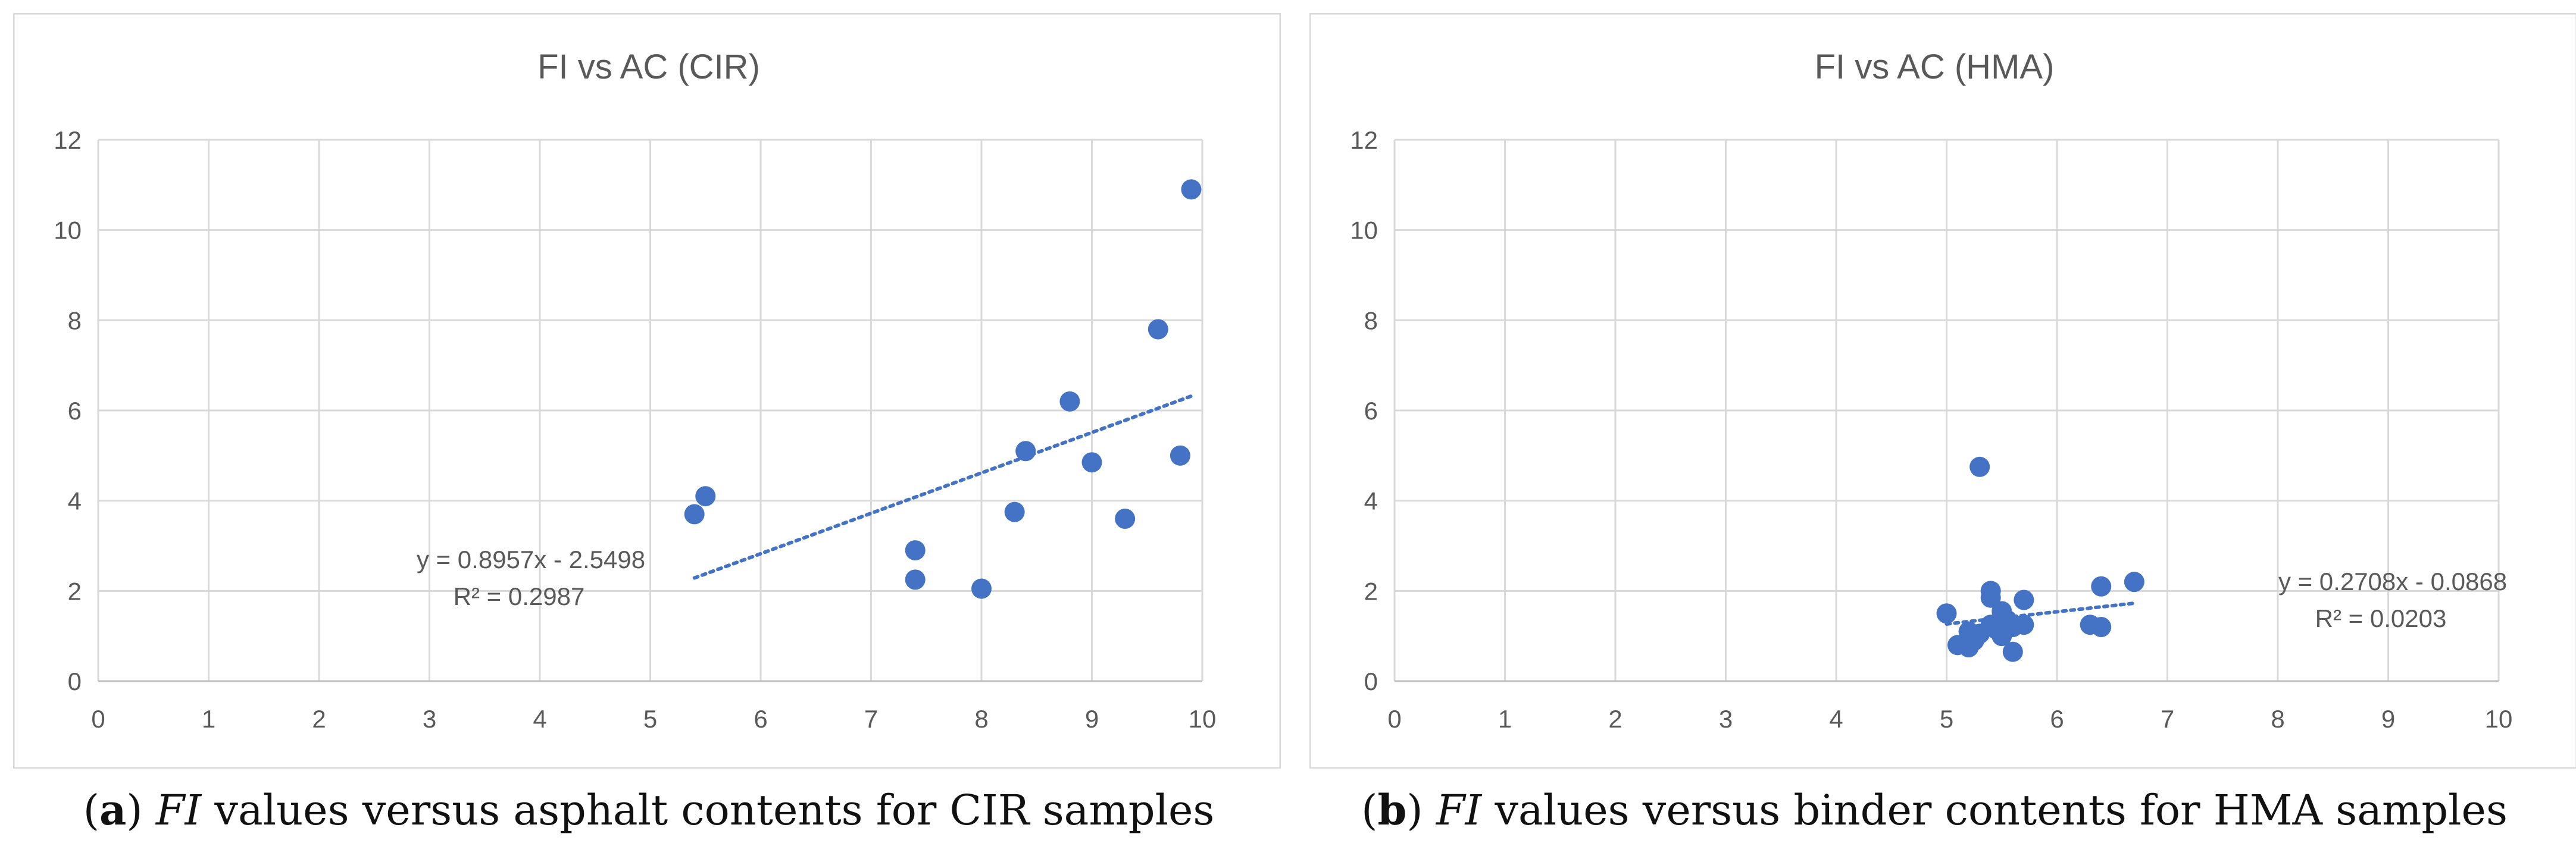 Image resolution: width=2576 pixels, height=859 pixels. Describe the element at coordinates (1935, 67) in the screenshot. I see `chart-title: FI vs AC (HMA)` at that location.